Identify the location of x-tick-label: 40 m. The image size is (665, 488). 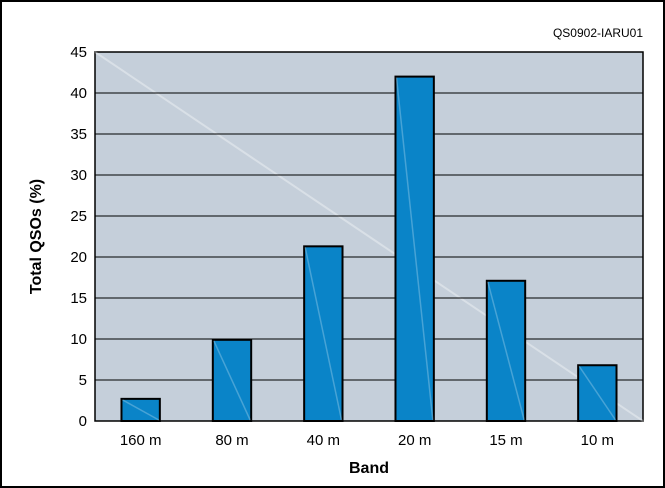
(323, 440).